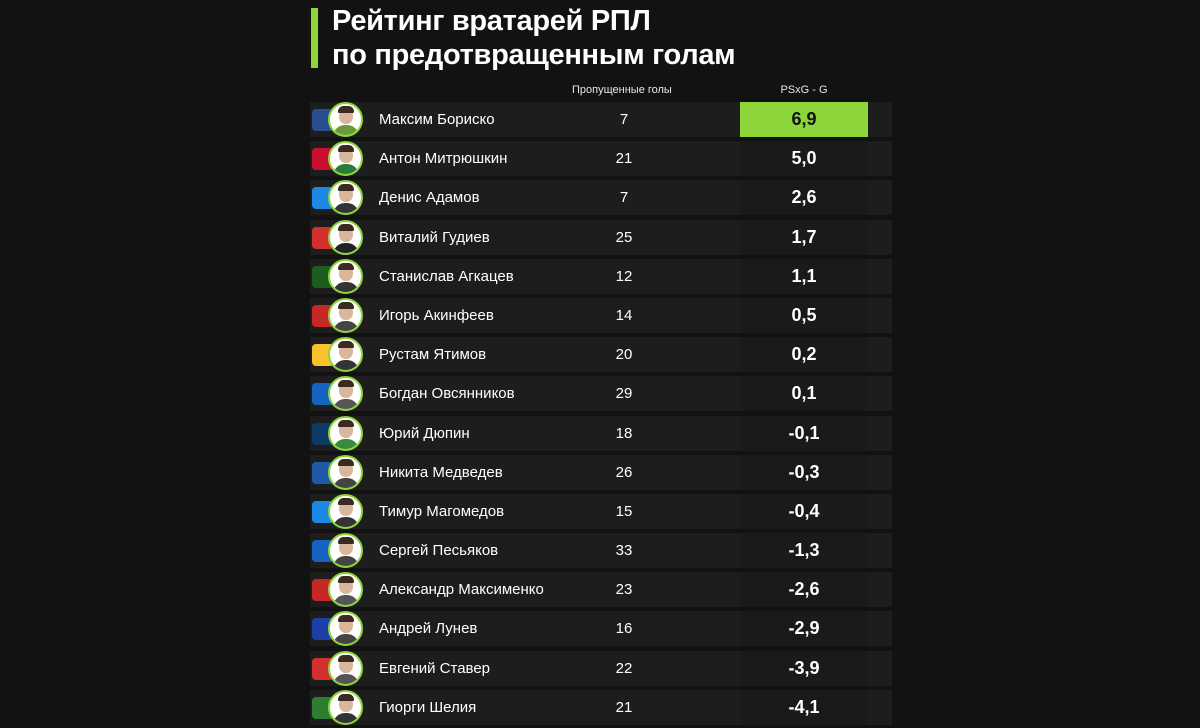 The width and height of the screenshot is (1200, 728). What do you see at coordinates (443, 159) in the screenshot?
I see `player-name: Антон Митрюшкин` at bounding box center [443, 159].